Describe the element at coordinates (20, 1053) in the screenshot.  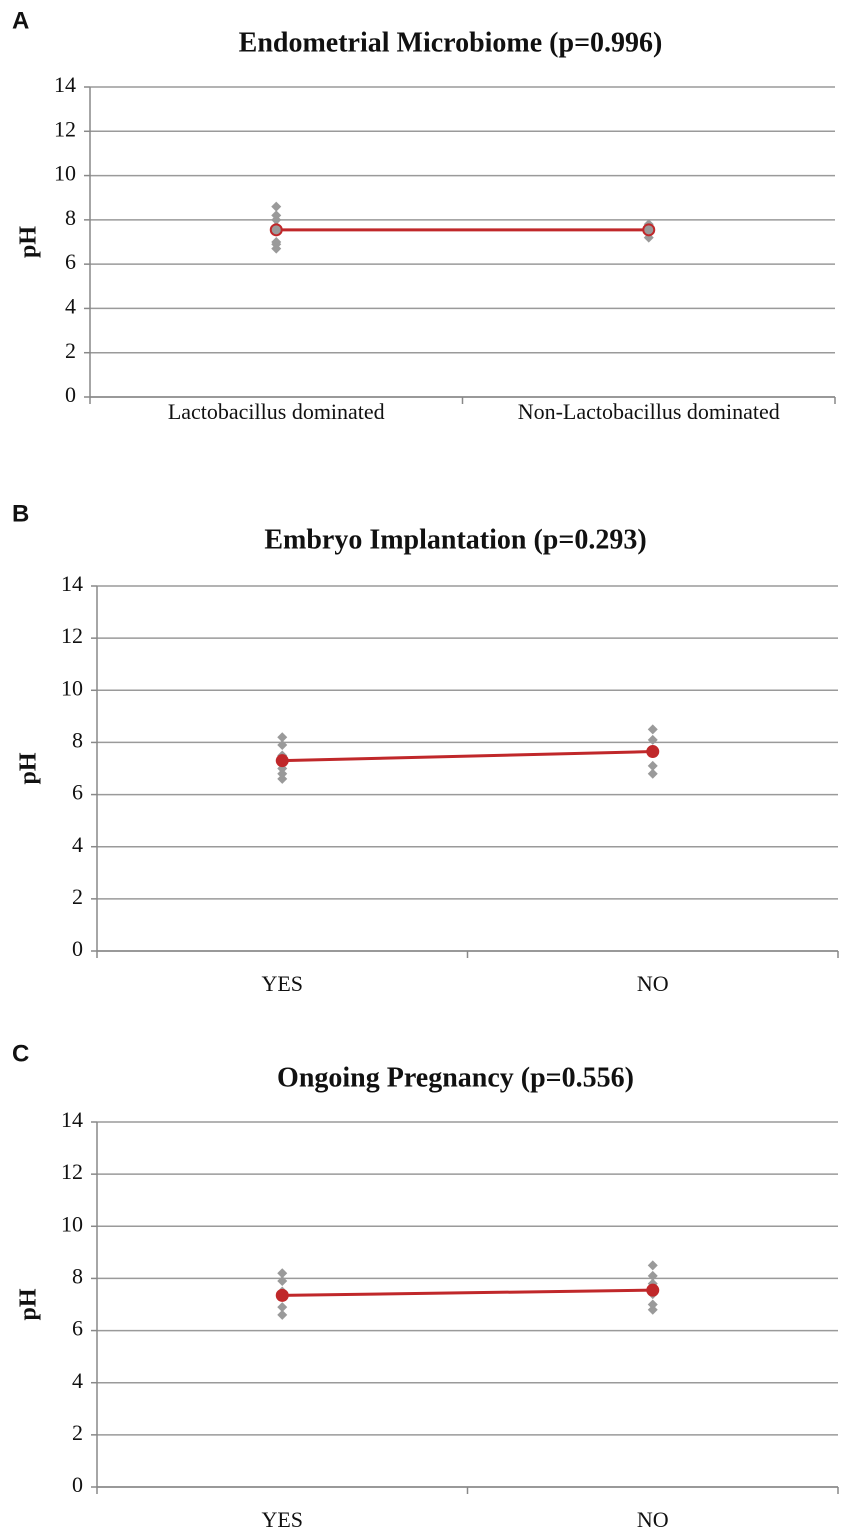
I see `panel-letter: C` at that location.